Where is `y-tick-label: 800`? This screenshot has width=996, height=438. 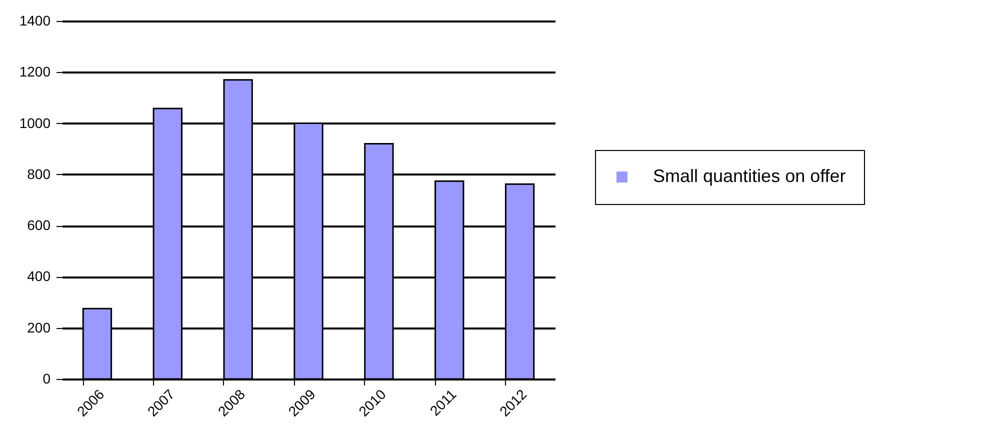 y-tick-label: 800 is located at coordinates (39, 174).